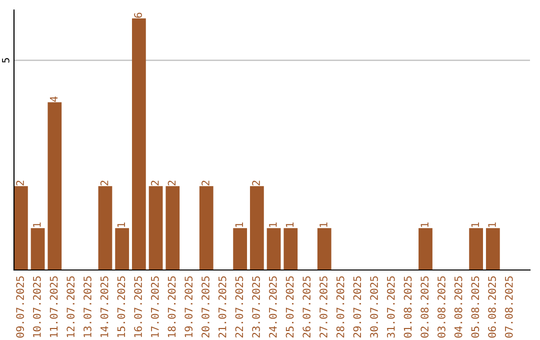 The width and height of the screenshot is (540, 340). What do you see at coordinates (306, 307) in the screenshot?
I see `x-tick-label: 26.07.2025` at bounding box center [306, 307].